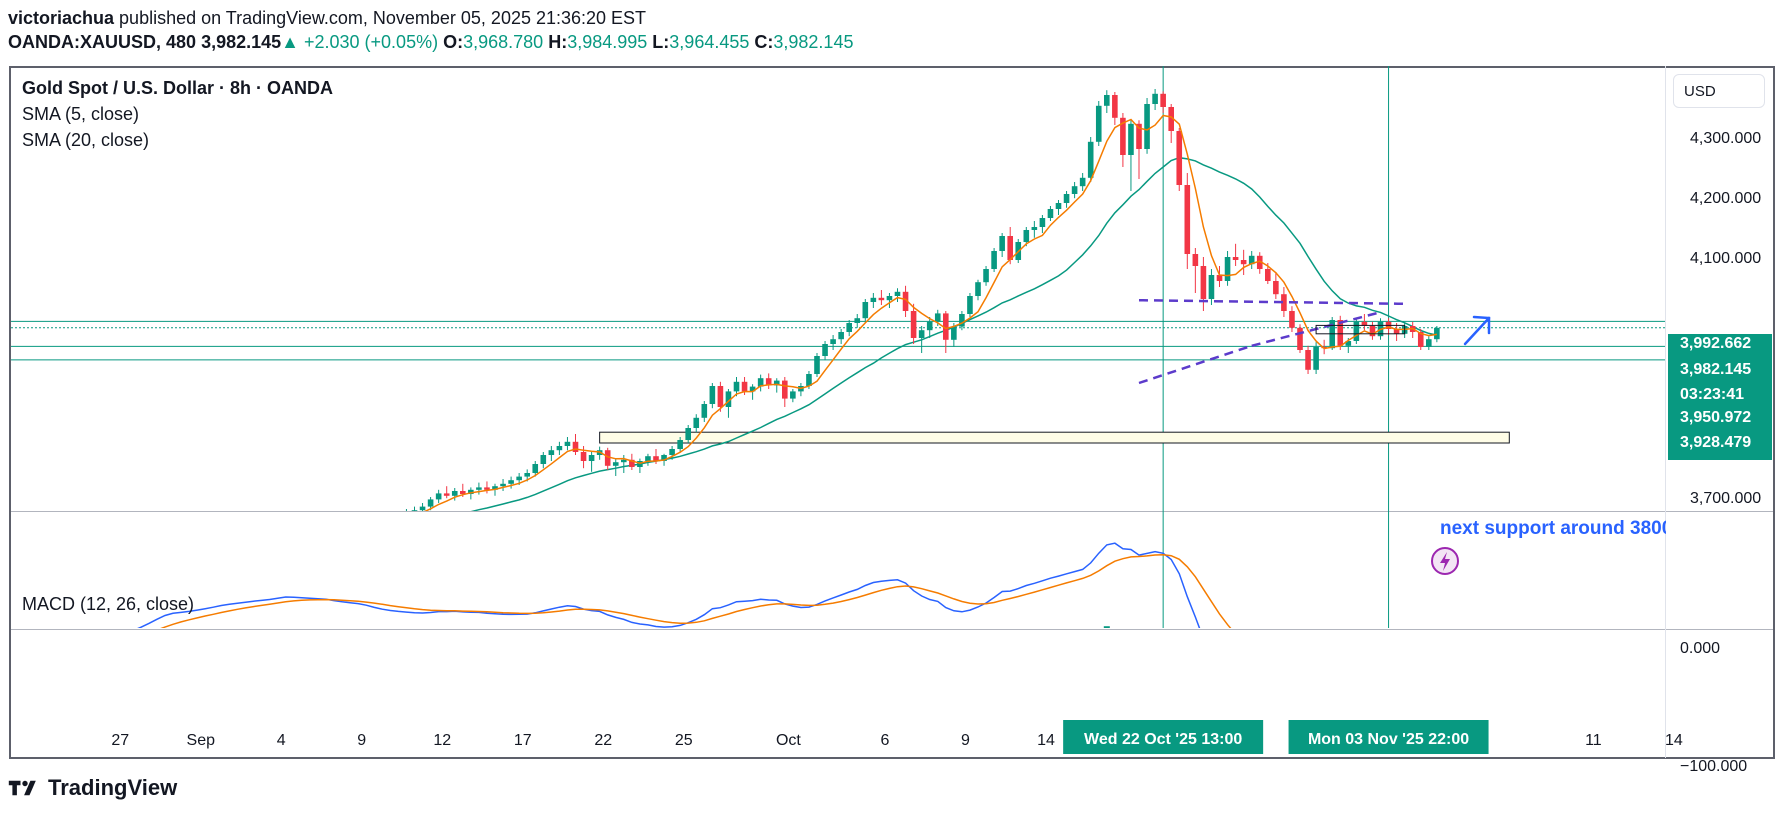 The width and height of the screenshot is (1785, 815). I want to click on macd-legend: MACD (12, 26, close), so click(108, 604).